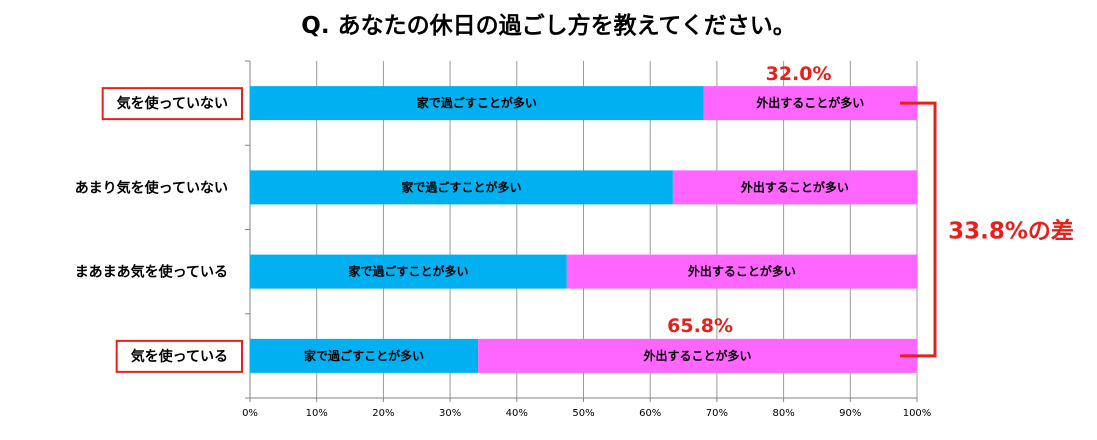  What do you see at coordinates (1011, 231) in the screenshot?
I see `difference-annotation: 33.8%の差` at bounding box center [1011, 231].